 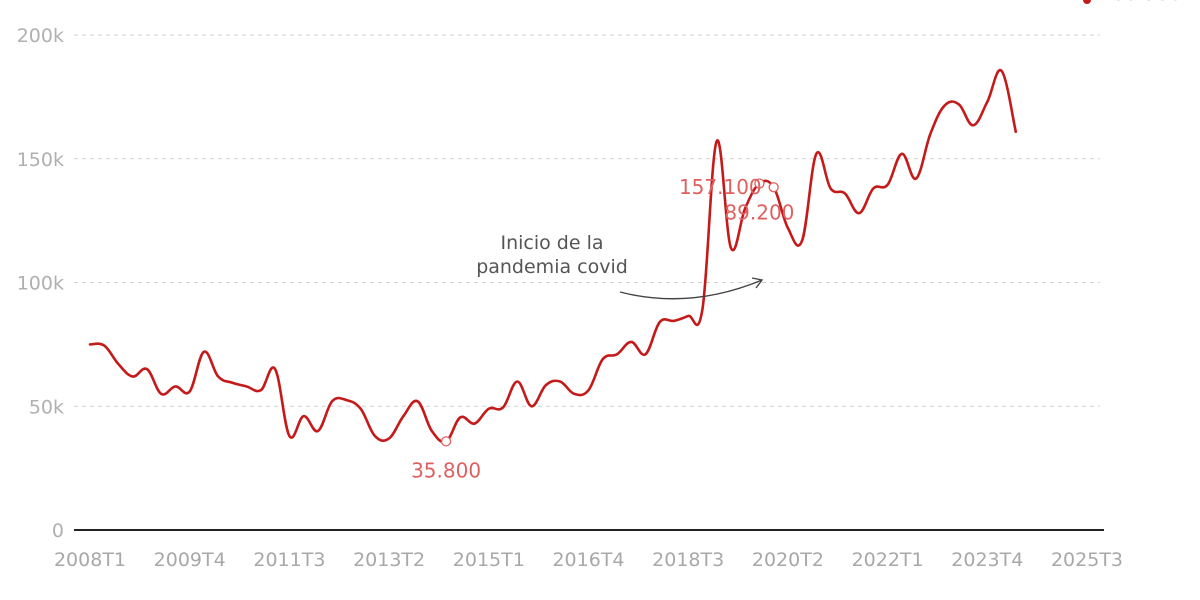 What do you see at coordinates (987, 560) in the screenshot?
I see `x-tick-label: 2023T4` at bounding box center [987, 560].